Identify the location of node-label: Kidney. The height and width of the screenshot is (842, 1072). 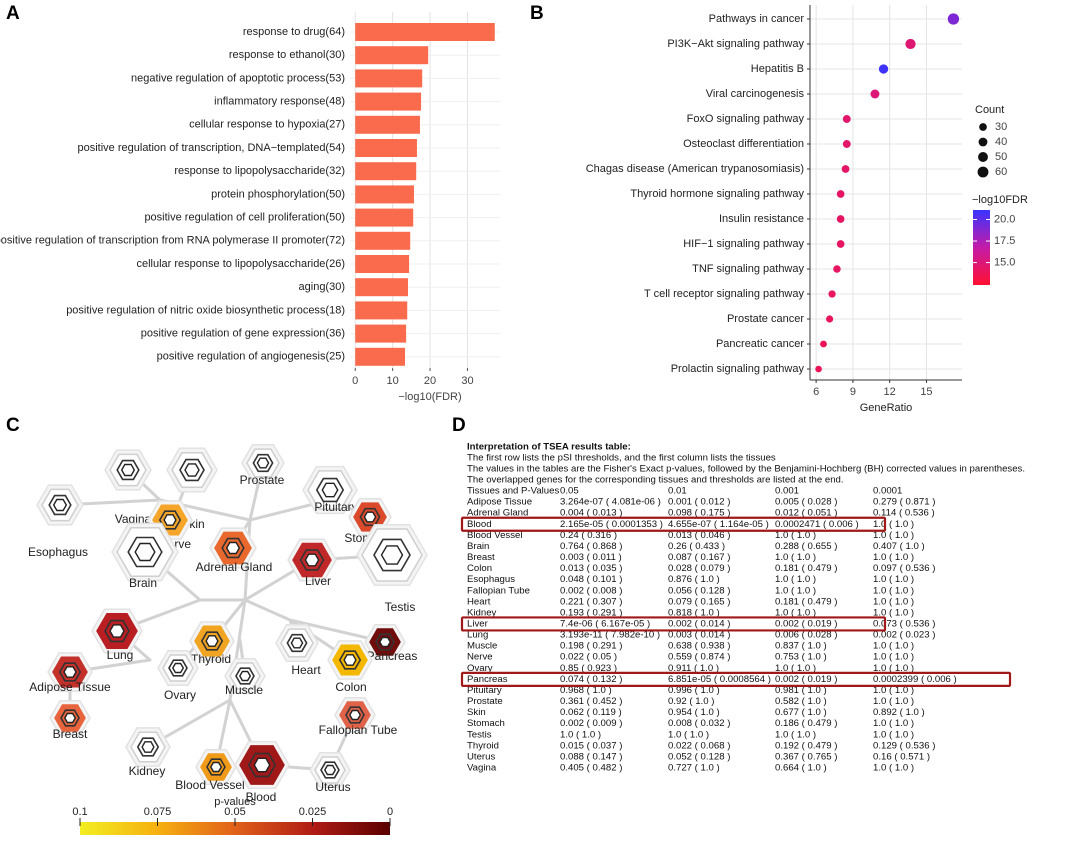
(147, 771).